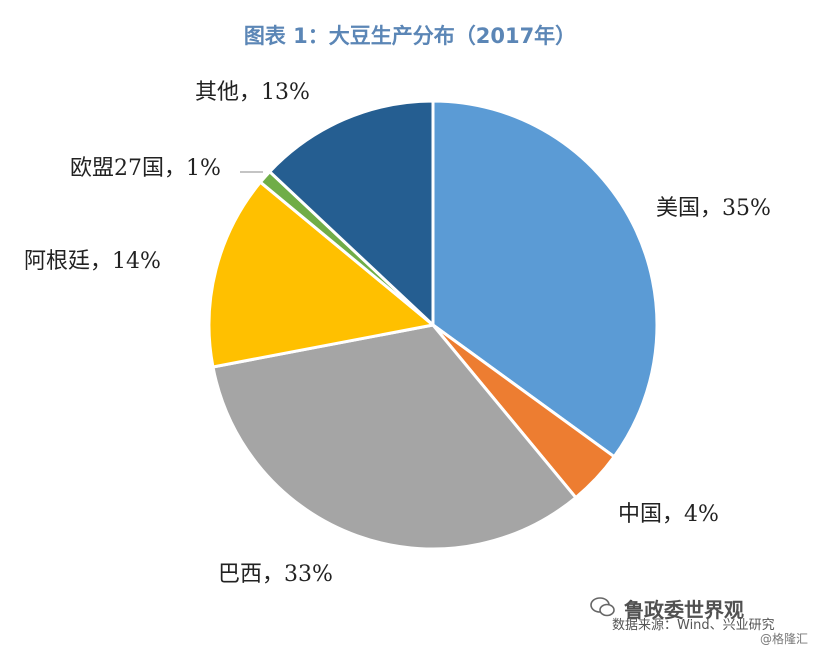 The image size is (820, 648). What do you see at coordinates (351, 214) in the screenshot?
I see `slice-other` at bounding box center [351, 214].